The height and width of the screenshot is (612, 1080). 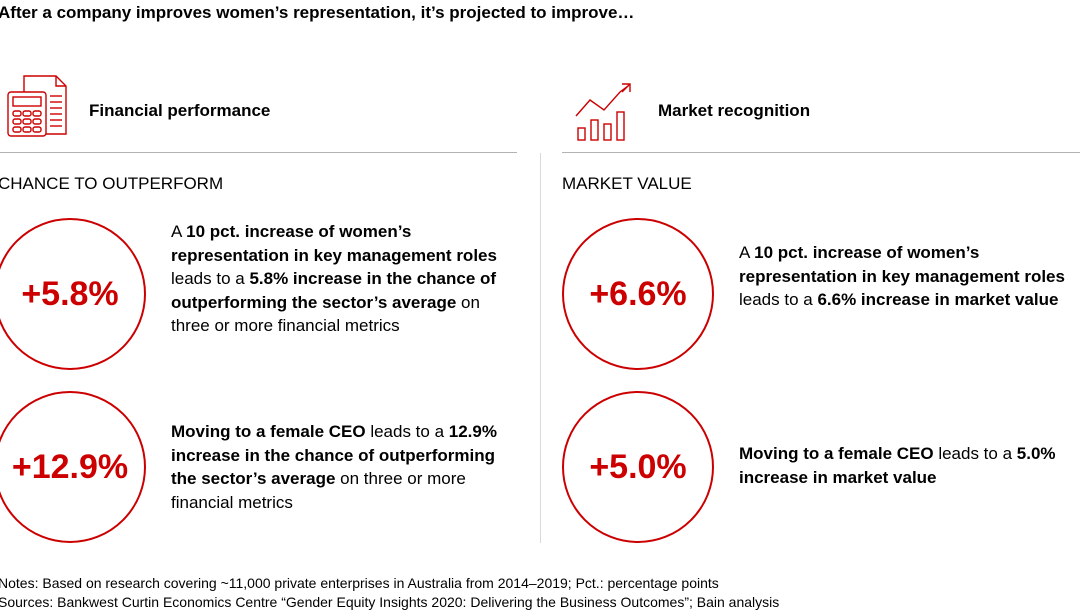 I want to click on column-divider, so click(x=540, y=348).